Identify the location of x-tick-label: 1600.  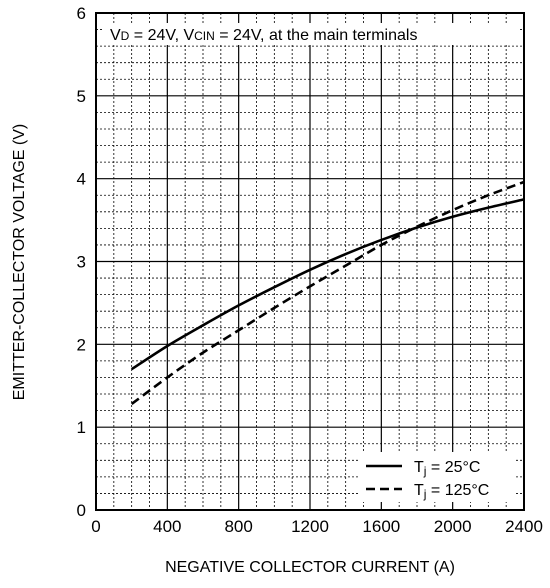
(381, 526).